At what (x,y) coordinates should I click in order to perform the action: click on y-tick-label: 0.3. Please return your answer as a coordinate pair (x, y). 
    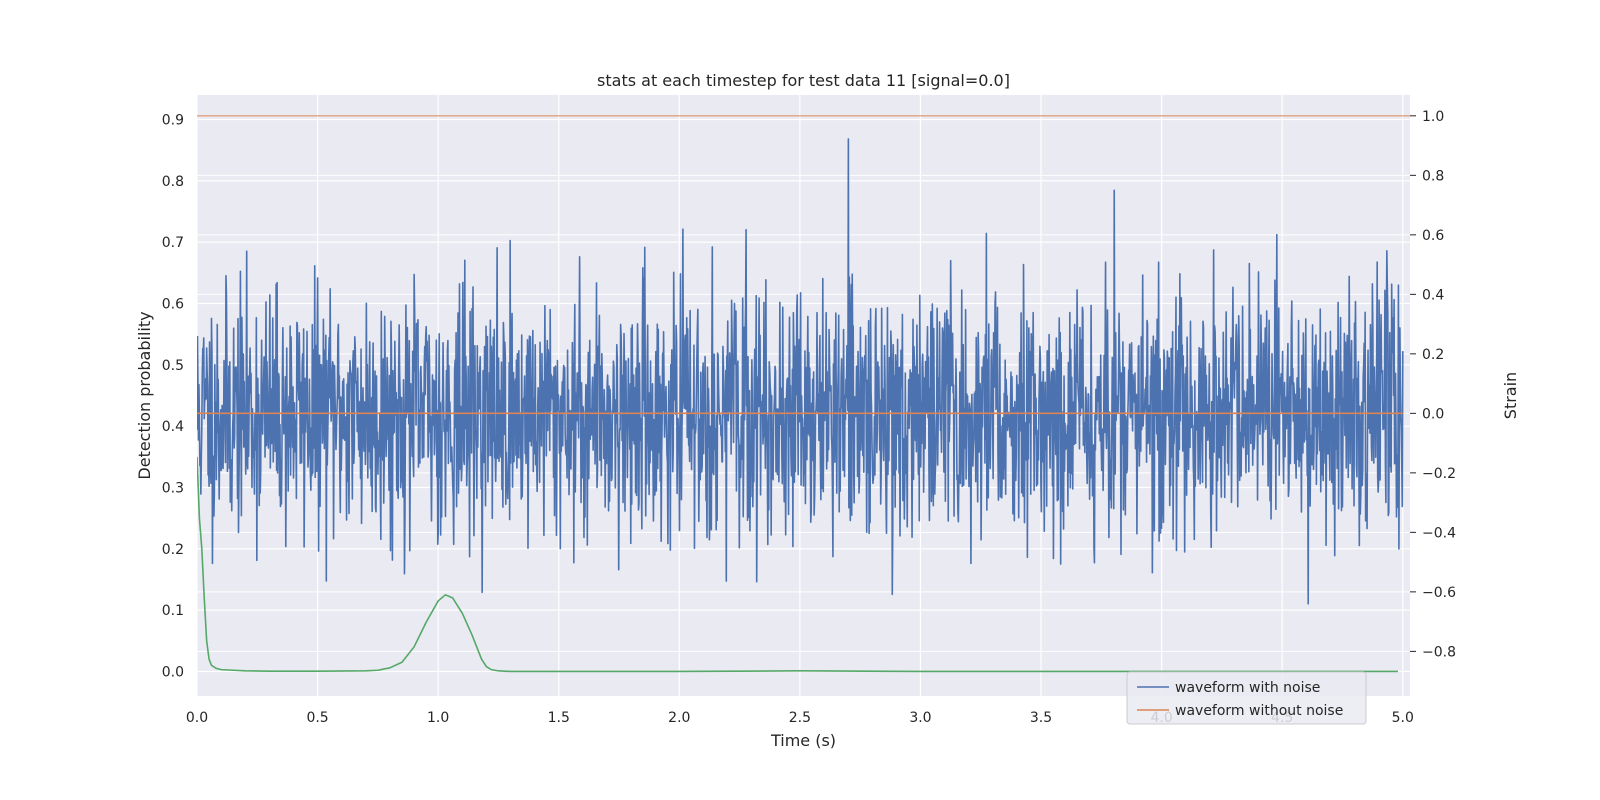
    Looking at the image, I should click on (173, 488).